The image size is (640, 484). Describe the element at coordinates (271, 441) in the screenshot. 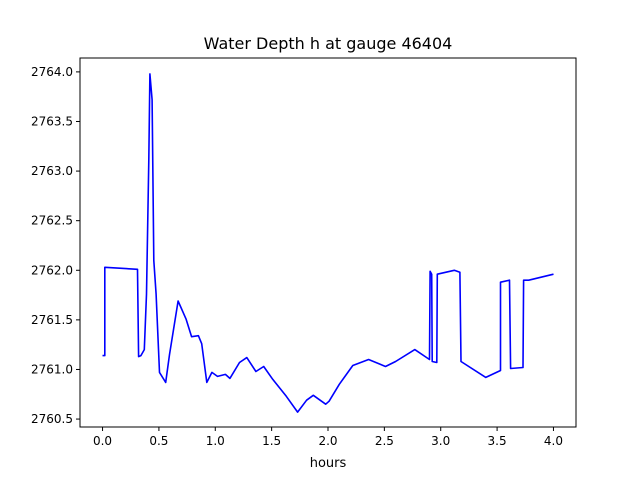

I see `x-tick-label: 1.5` at that location.